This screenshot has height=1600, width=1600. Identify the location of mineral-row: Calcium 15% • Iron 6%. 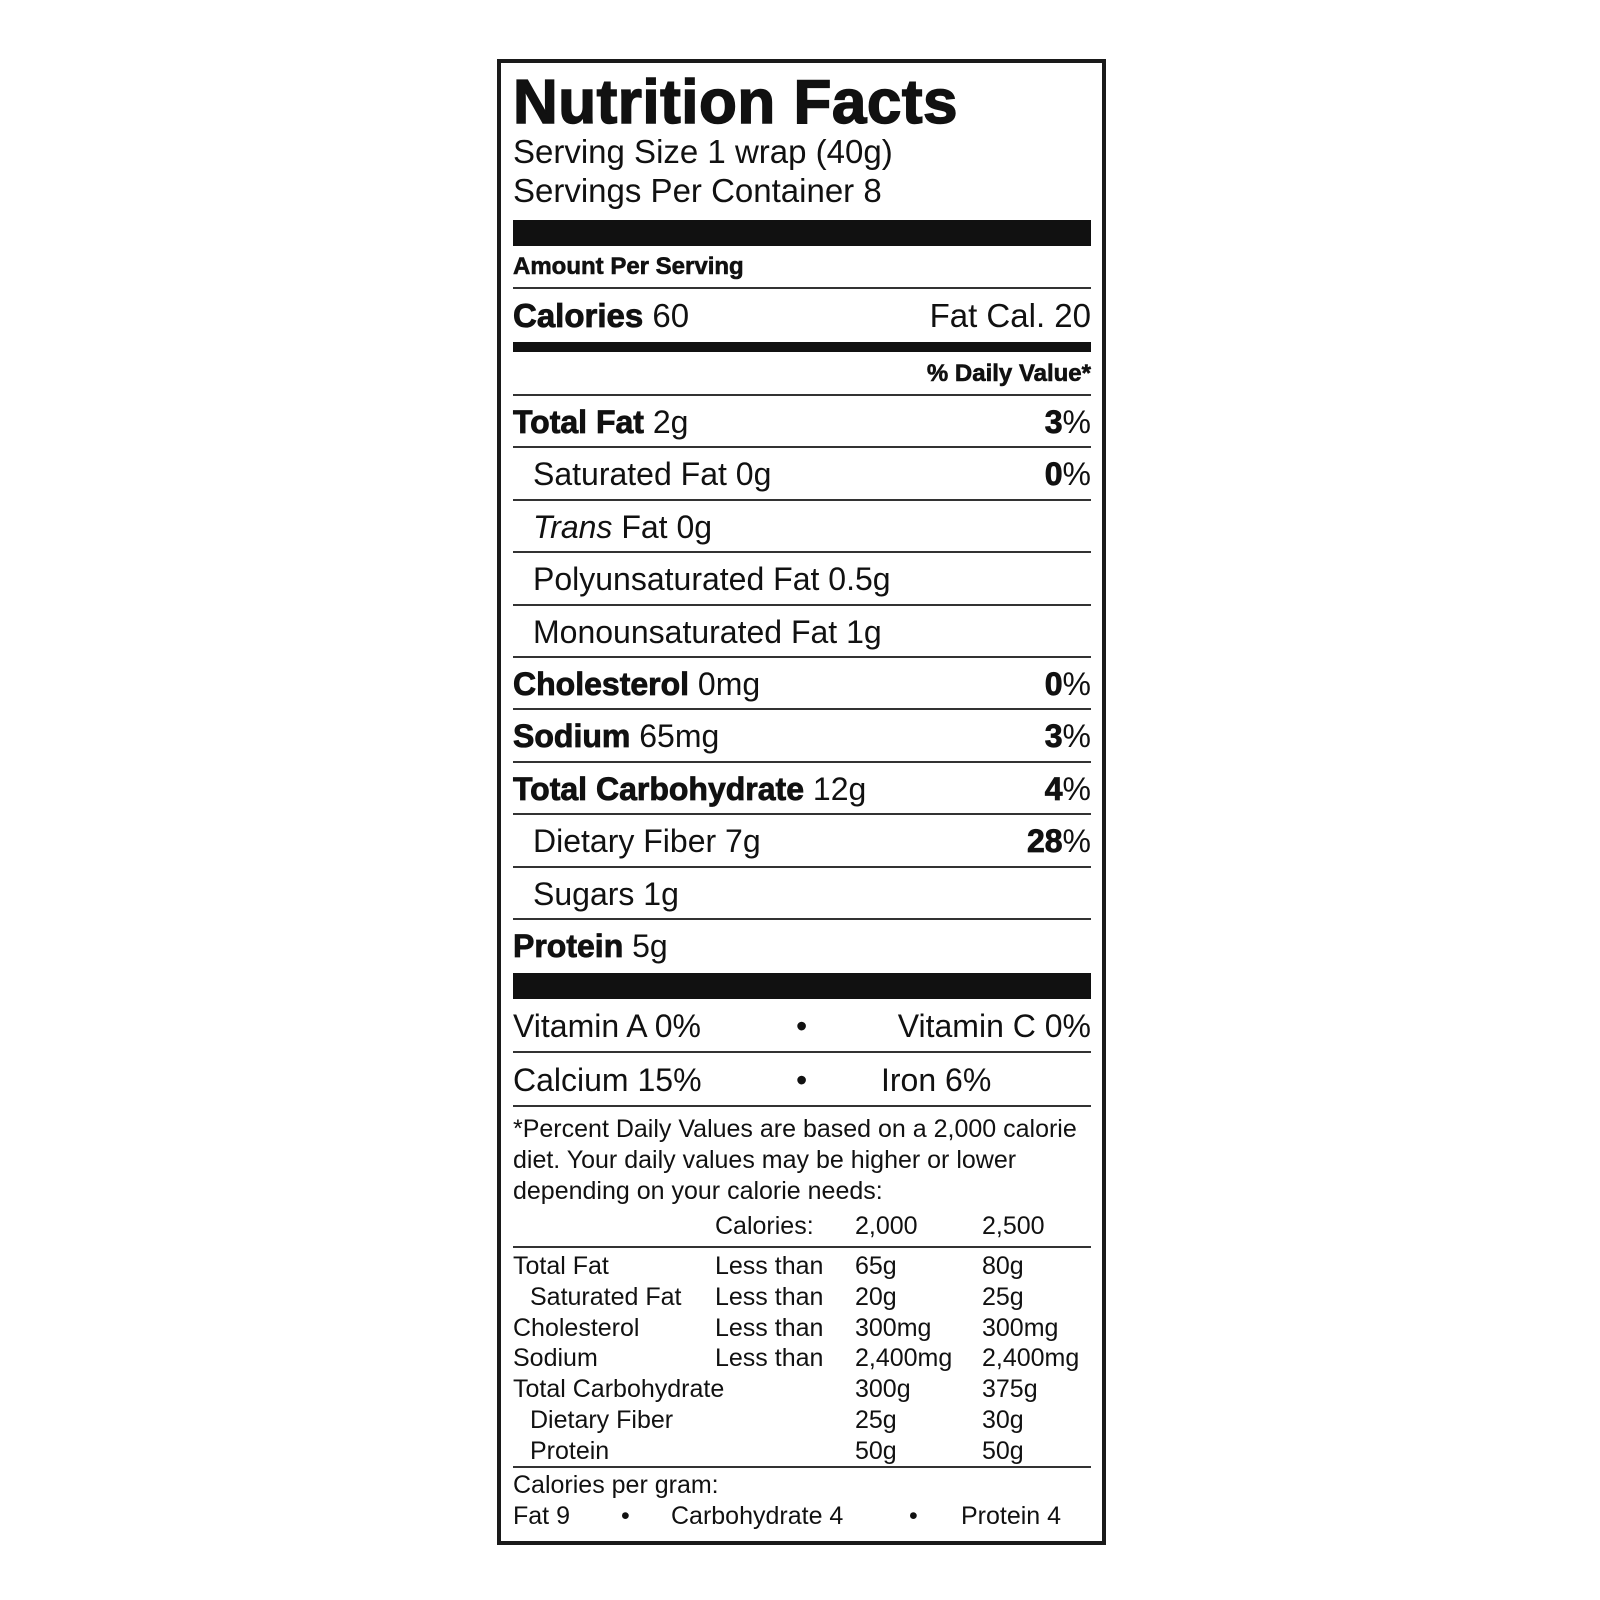
(802, 1080).